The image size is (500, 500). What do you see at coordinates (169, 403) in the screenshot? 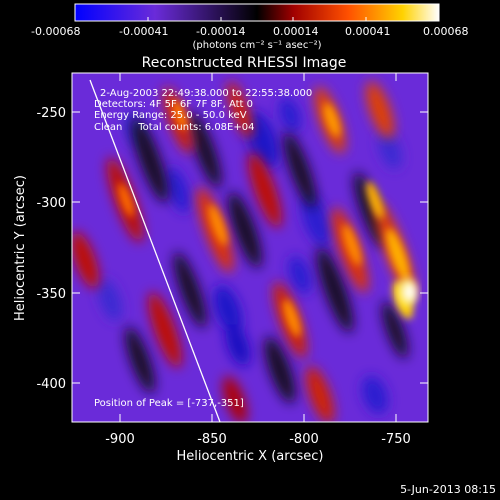
I see `peak-position-label: Position of Peak = [-737,-351]` at bounding box center [169, 403].